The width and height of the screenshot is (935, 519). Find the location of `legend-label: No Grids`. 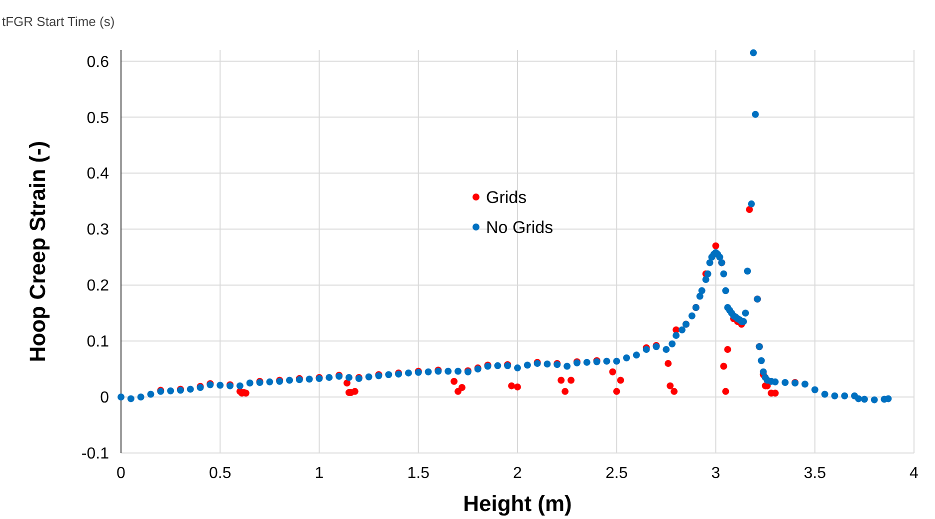

legend-label: No Grids is located at coordinates (520, 227).